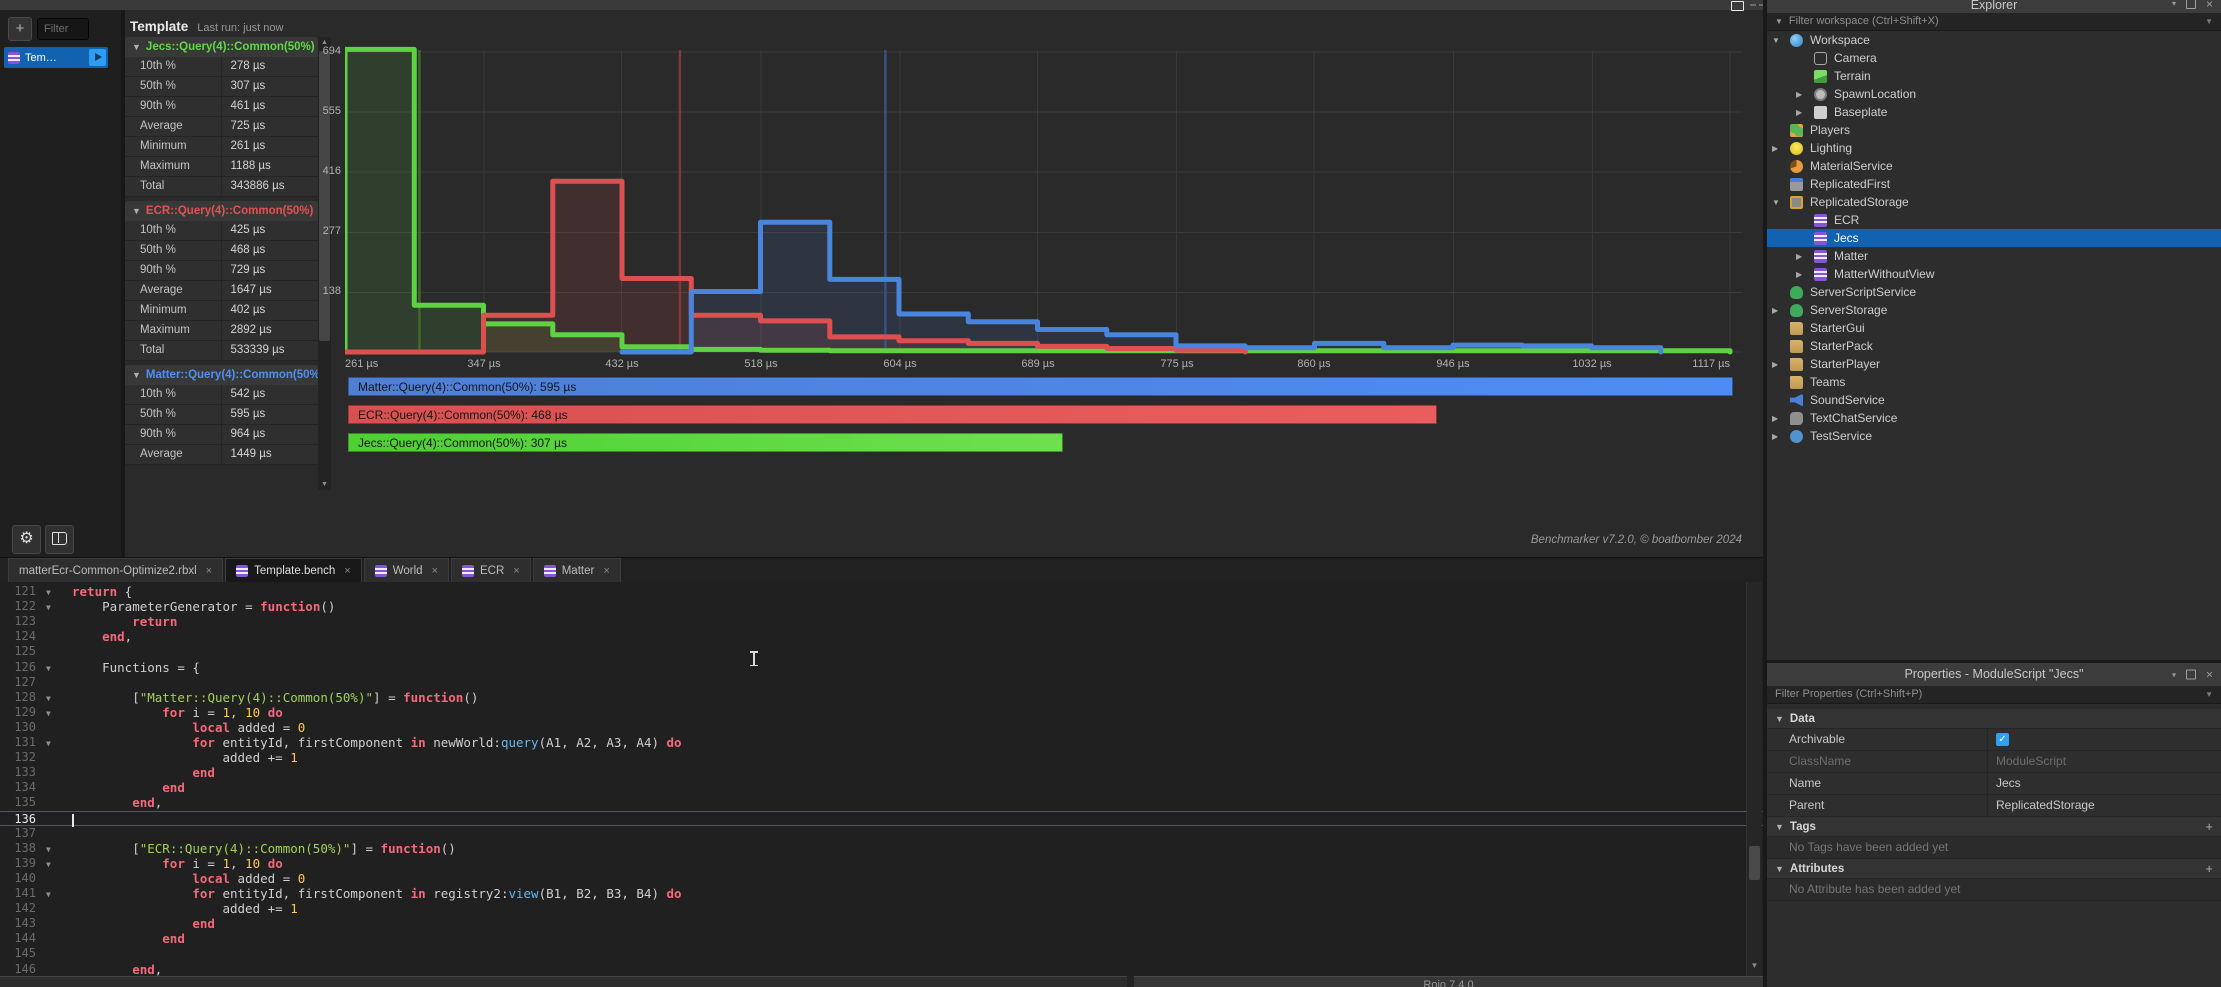 This screenshot has height=987, width=2221. Describe the element at coordinates (1826, 364) in the screenshot. I see `tree-item-starterplayer: ▶ StarterPlayer` at that location.